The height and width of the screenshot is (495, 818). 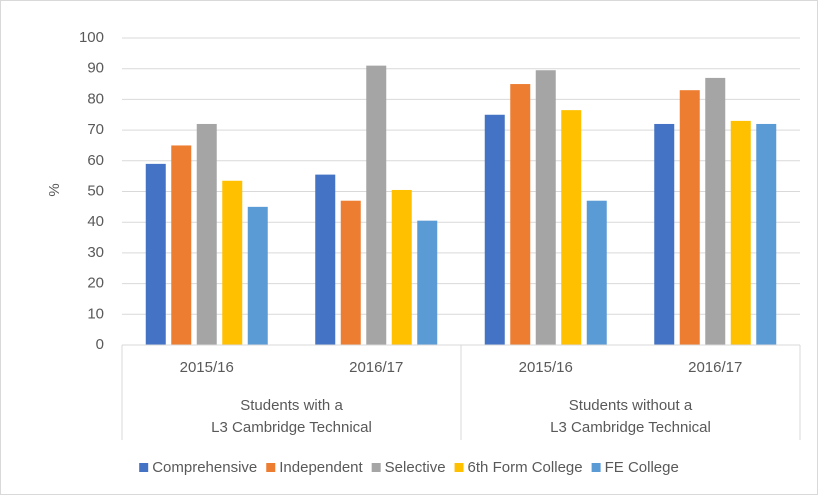 I want to click on y-tick-label: 30, so click(x=95, y=252).